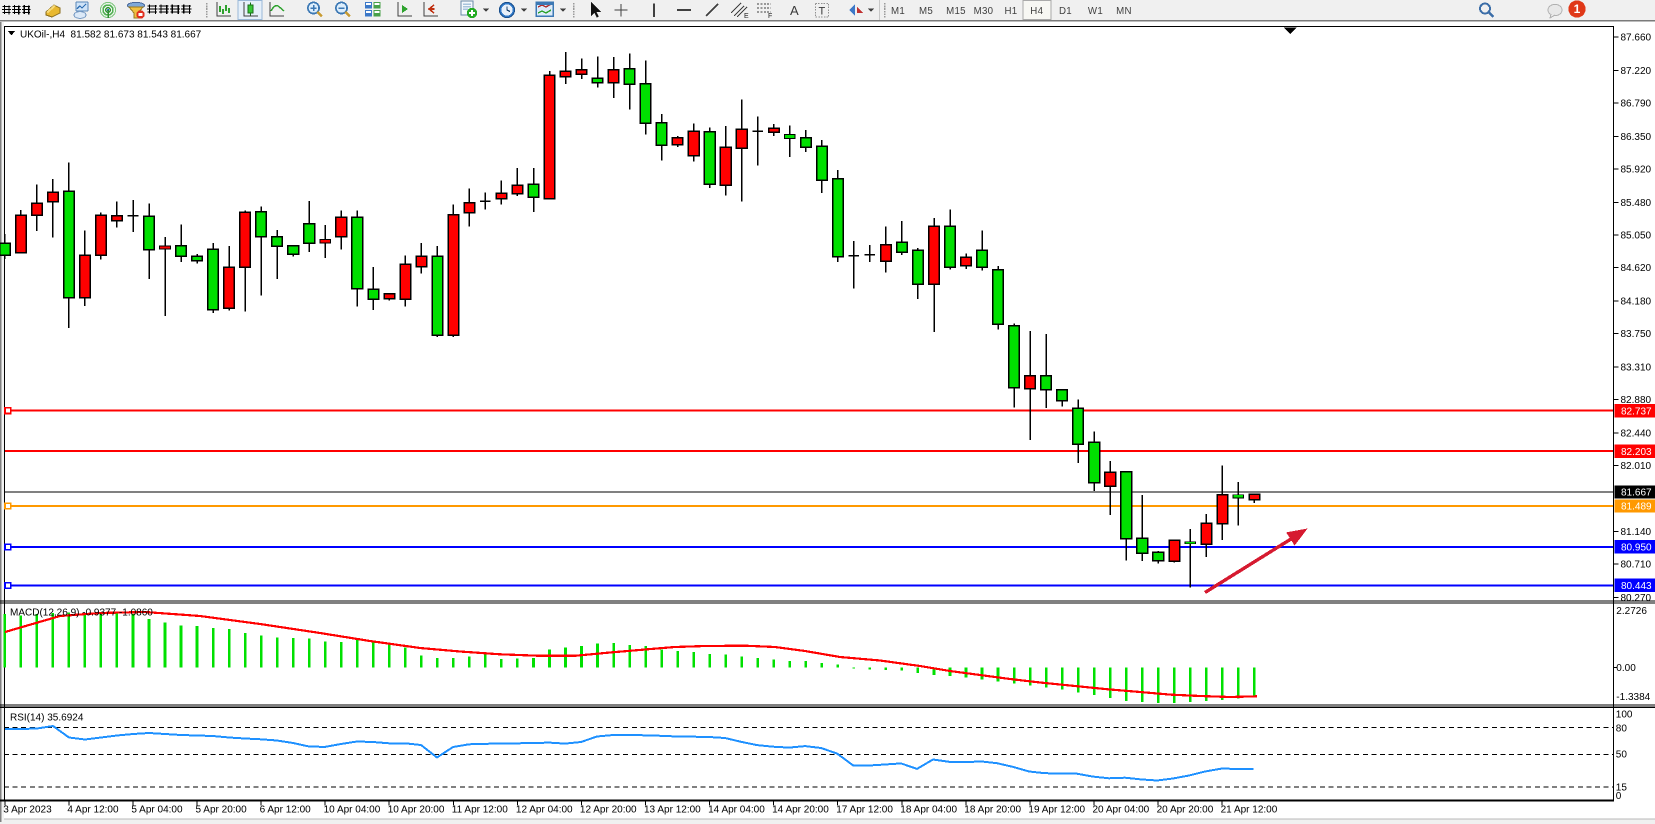 This screenshot has height=824, width=1655. What do you see at coordinates (1636, 38) in the screenshot?
I see `svg-text: 87.660` at bounding box center [1636, 38].